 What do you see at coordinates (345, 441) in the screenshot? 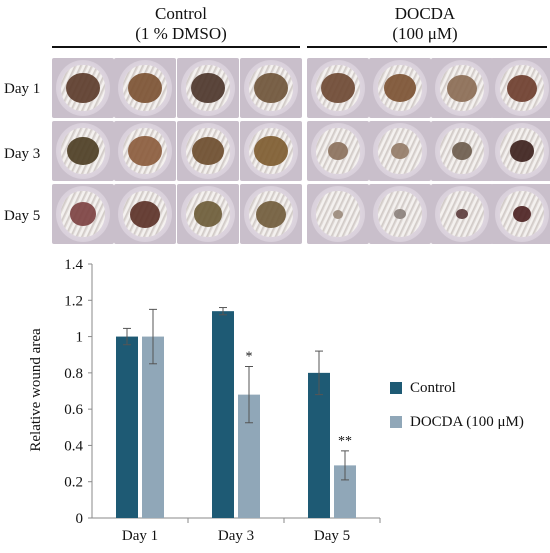
I see `significance-marker: **` at bounding box center [345, 441].